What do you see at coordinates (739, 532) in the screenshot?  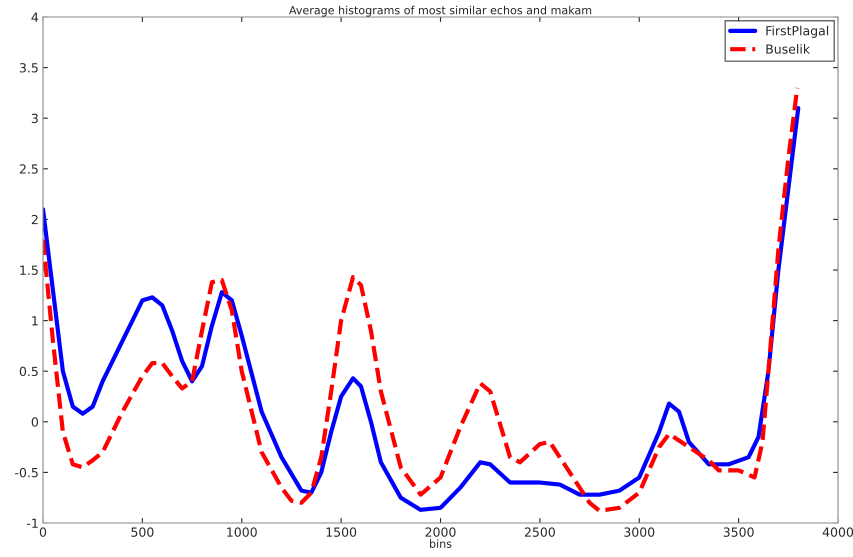 I see `x-tick-label: 3500` at bounding box center [739, 532].